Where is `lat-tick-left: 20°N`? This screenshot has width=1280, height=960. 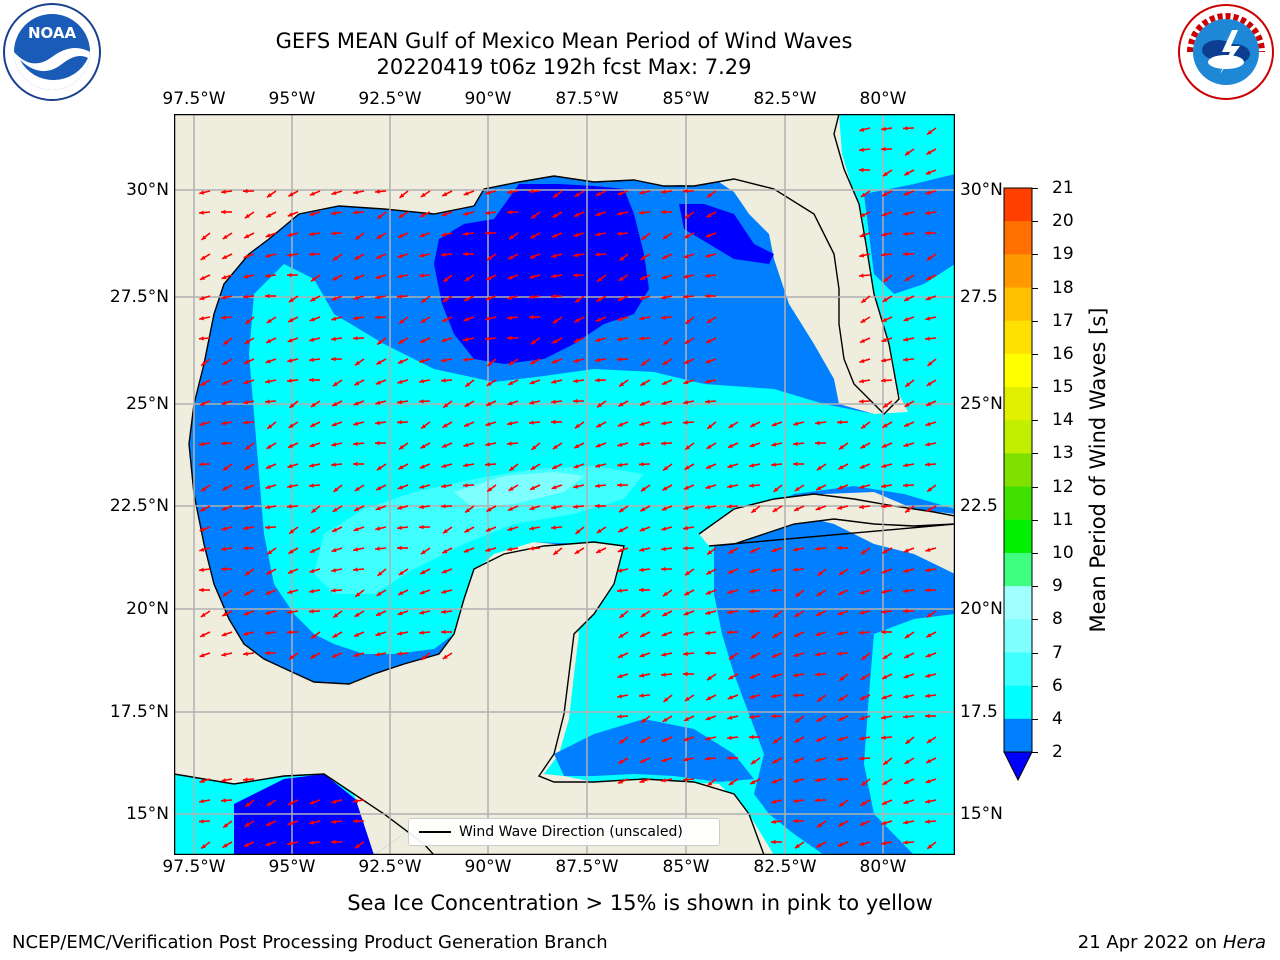
lat-tick-left: 20°N is located at coordinates (147, 609).